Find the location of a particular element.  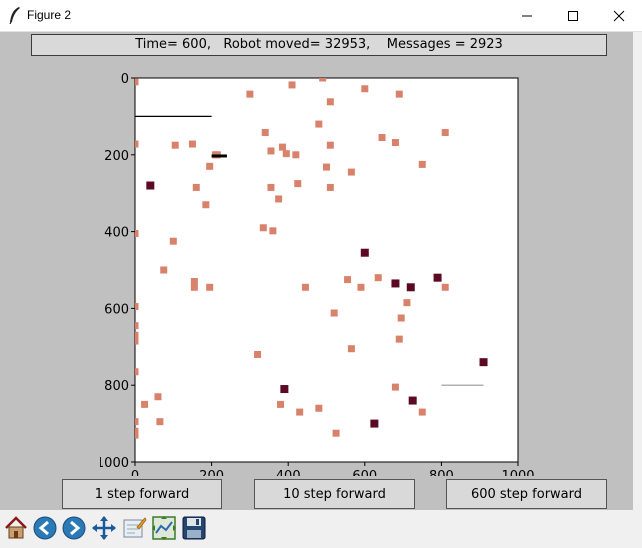

subplots-icon is located at coordinates (164, 528).